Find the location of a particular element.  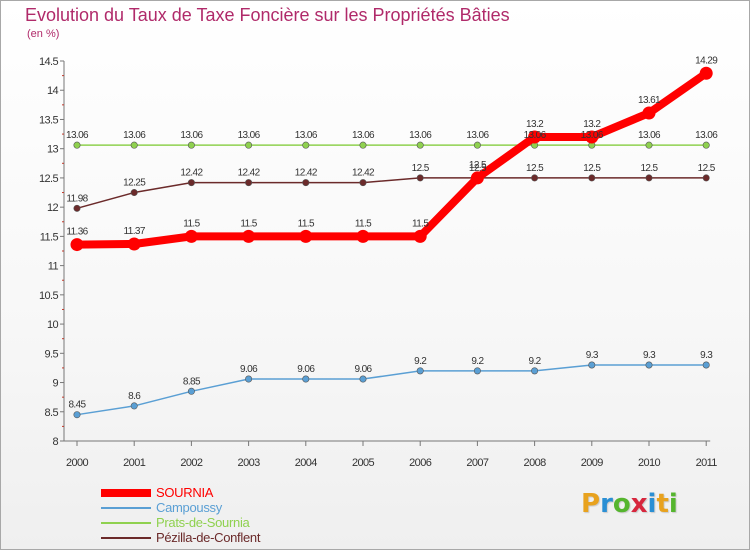

logo-letter: o is located at coordinates (621, 504).